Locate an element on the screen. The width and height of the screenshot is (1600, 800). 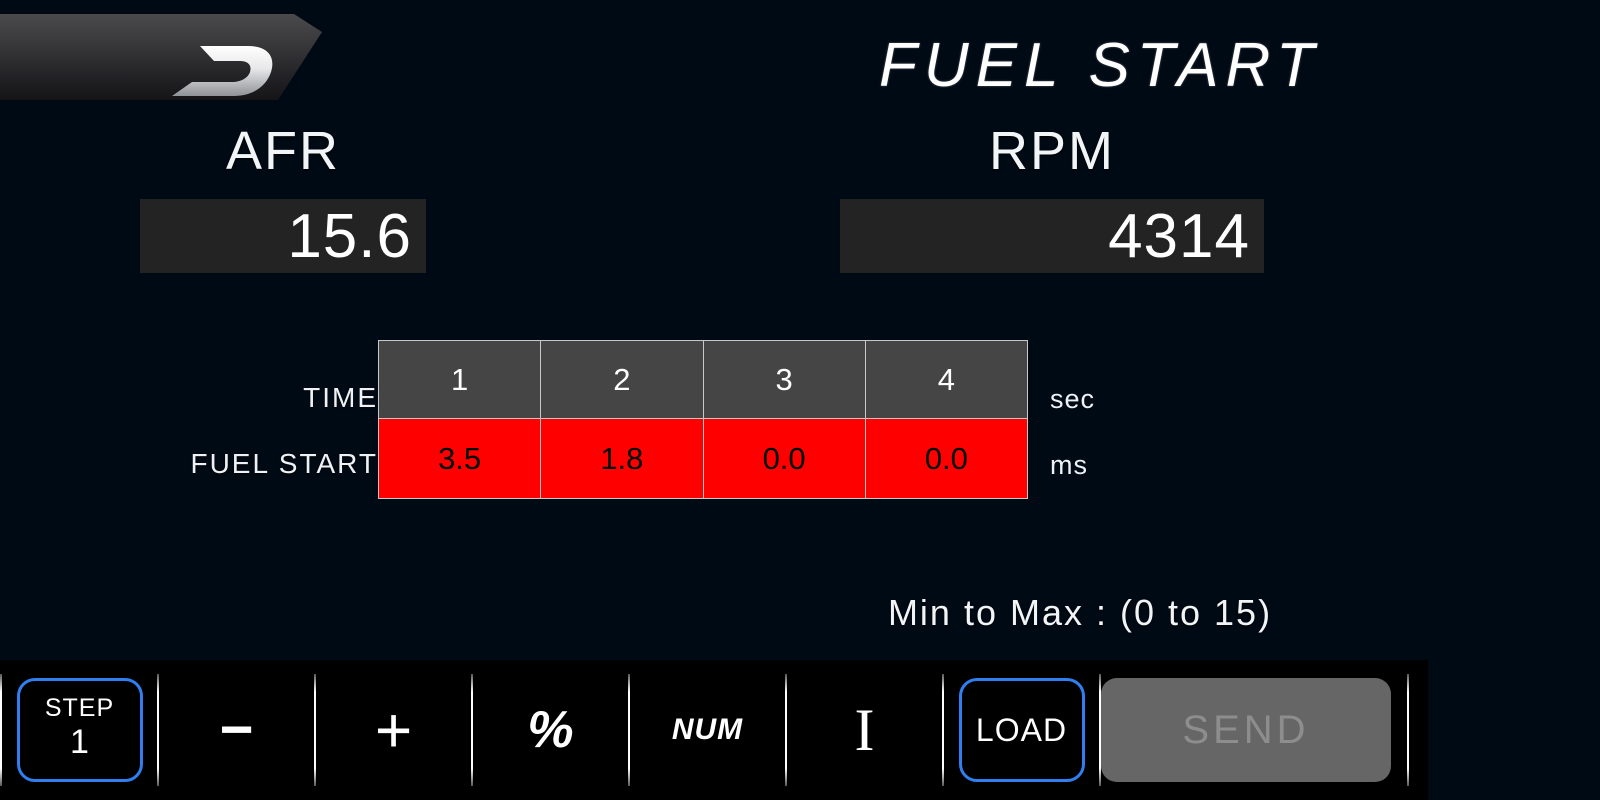
text-cursor-button: I is located at coordinates (864, 730).